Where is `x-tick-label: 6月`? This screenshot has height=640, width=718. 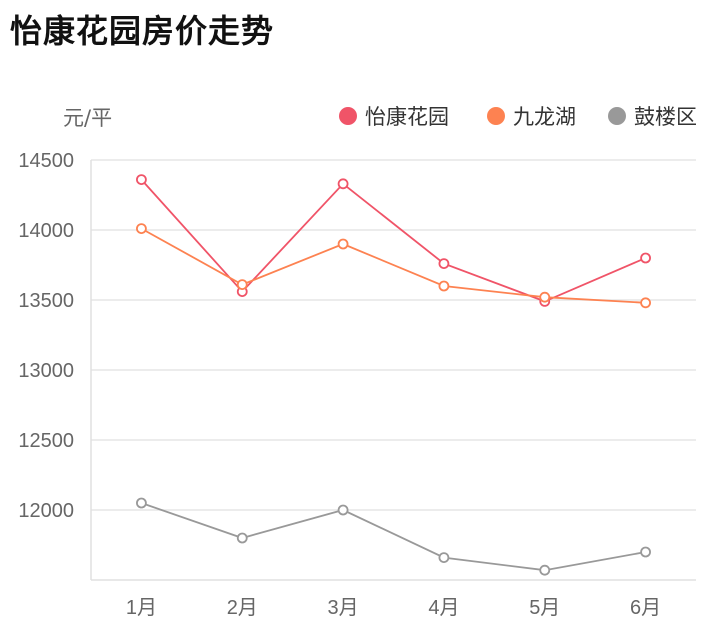
x-tick-label: 6月 is located at coordinates (645, 608).